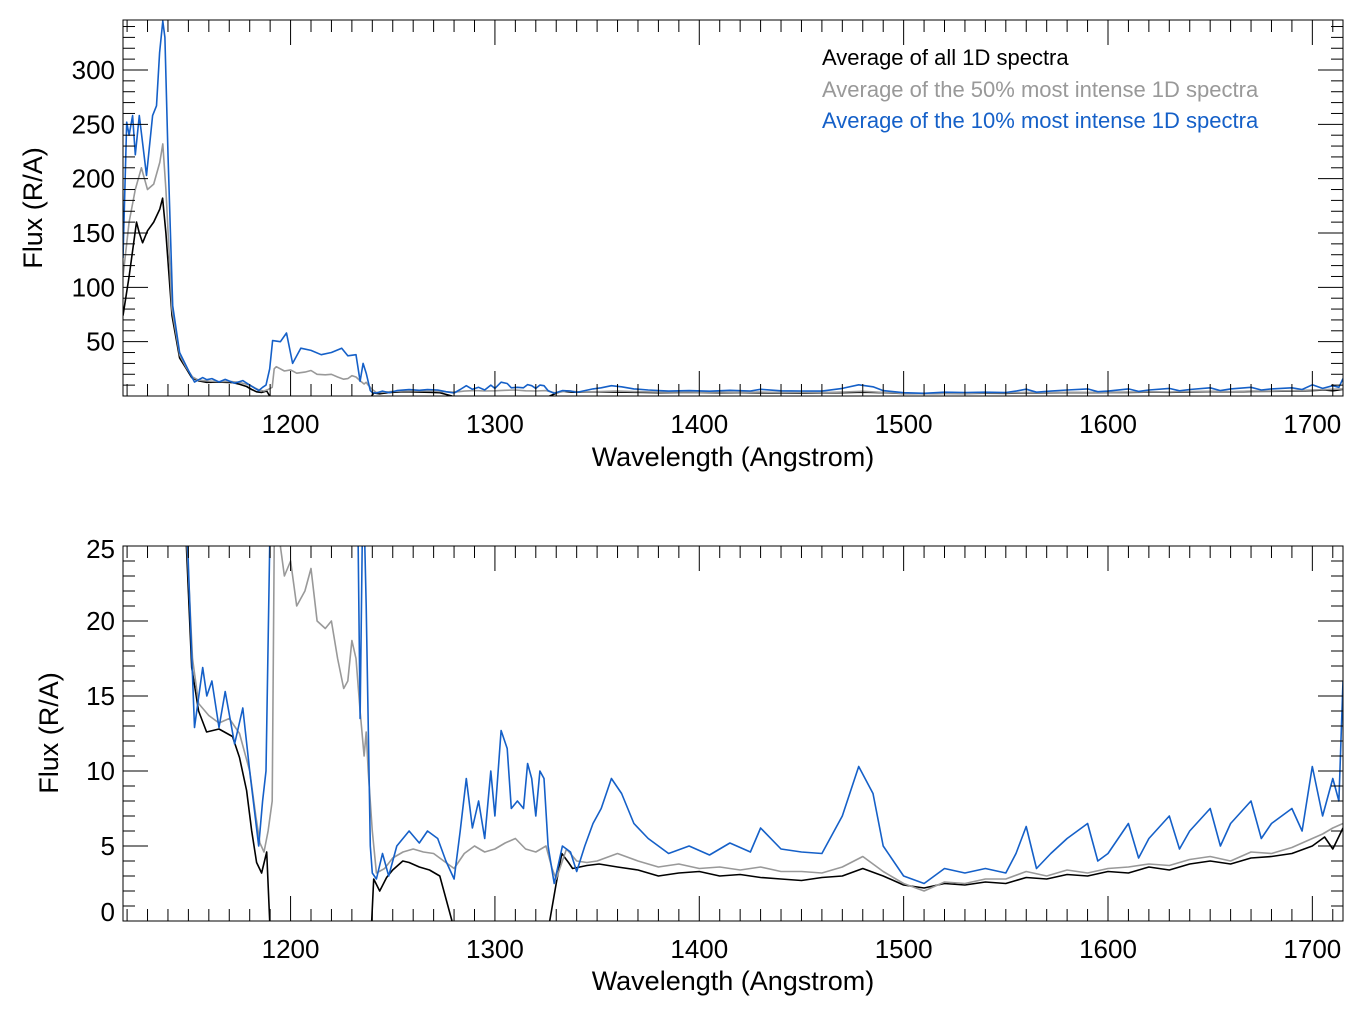 This screenshot has height=1018, width=1365. What do you see at coordinates (93, 287) in the screenshot?
I see `y-tick-label: 100` at bounding box center [93, 287].